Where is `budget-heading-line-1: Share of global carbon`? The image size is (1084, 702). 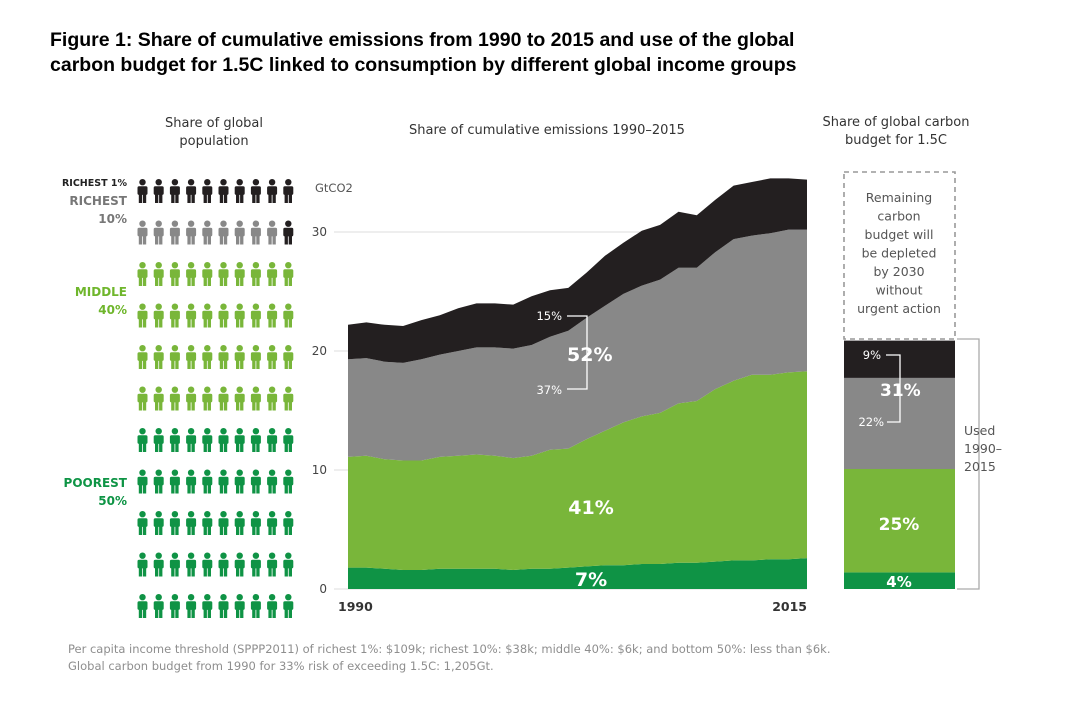 budget-heading-line-1: Share of global carbon is located at coordinates (896, 122).